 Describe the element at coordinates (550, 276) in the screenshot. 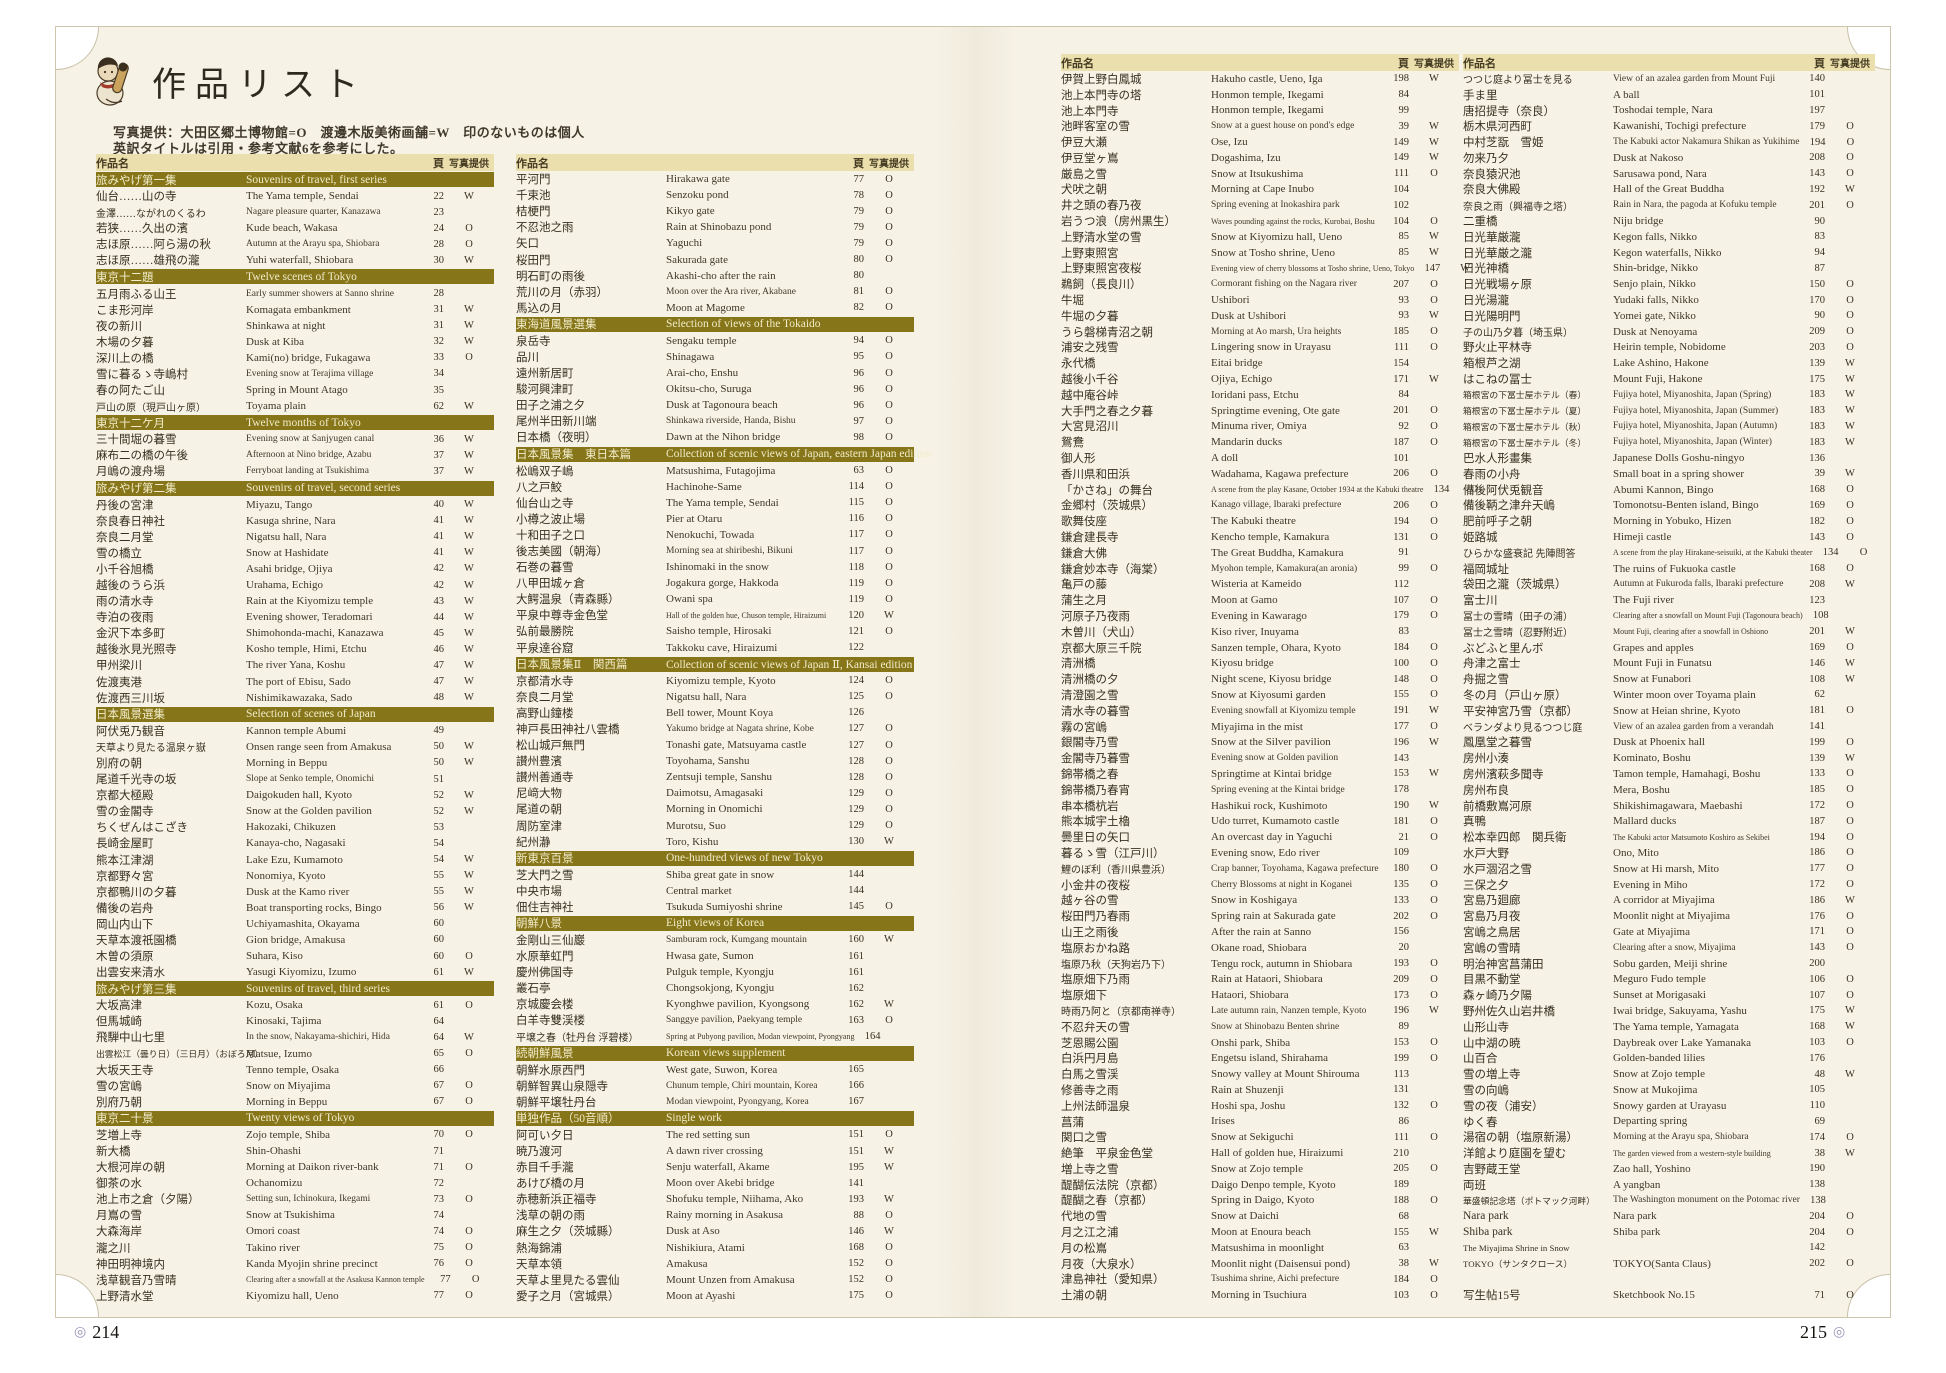

I see `work-title-ja: 明石町の雨後` at that location.